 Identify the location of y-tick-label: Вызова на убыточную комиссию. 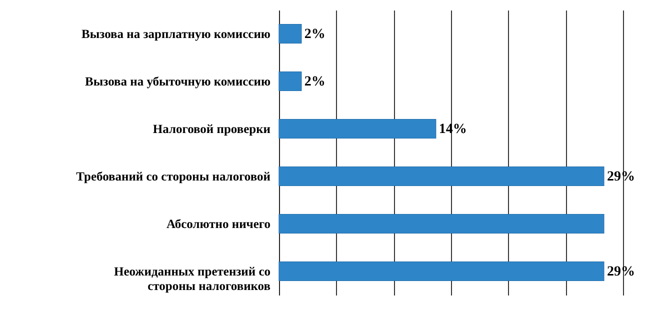
(178, 81).